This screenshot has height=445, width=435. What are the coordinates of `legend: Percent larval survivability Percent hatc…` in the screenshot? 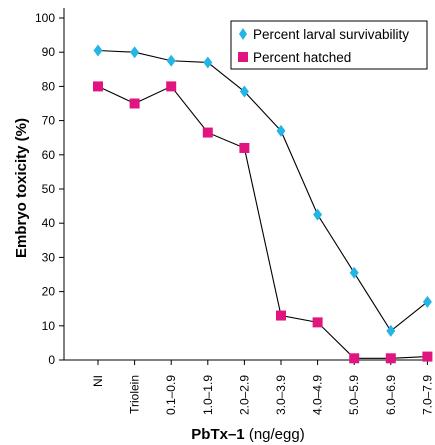 It's located at (329, 45).